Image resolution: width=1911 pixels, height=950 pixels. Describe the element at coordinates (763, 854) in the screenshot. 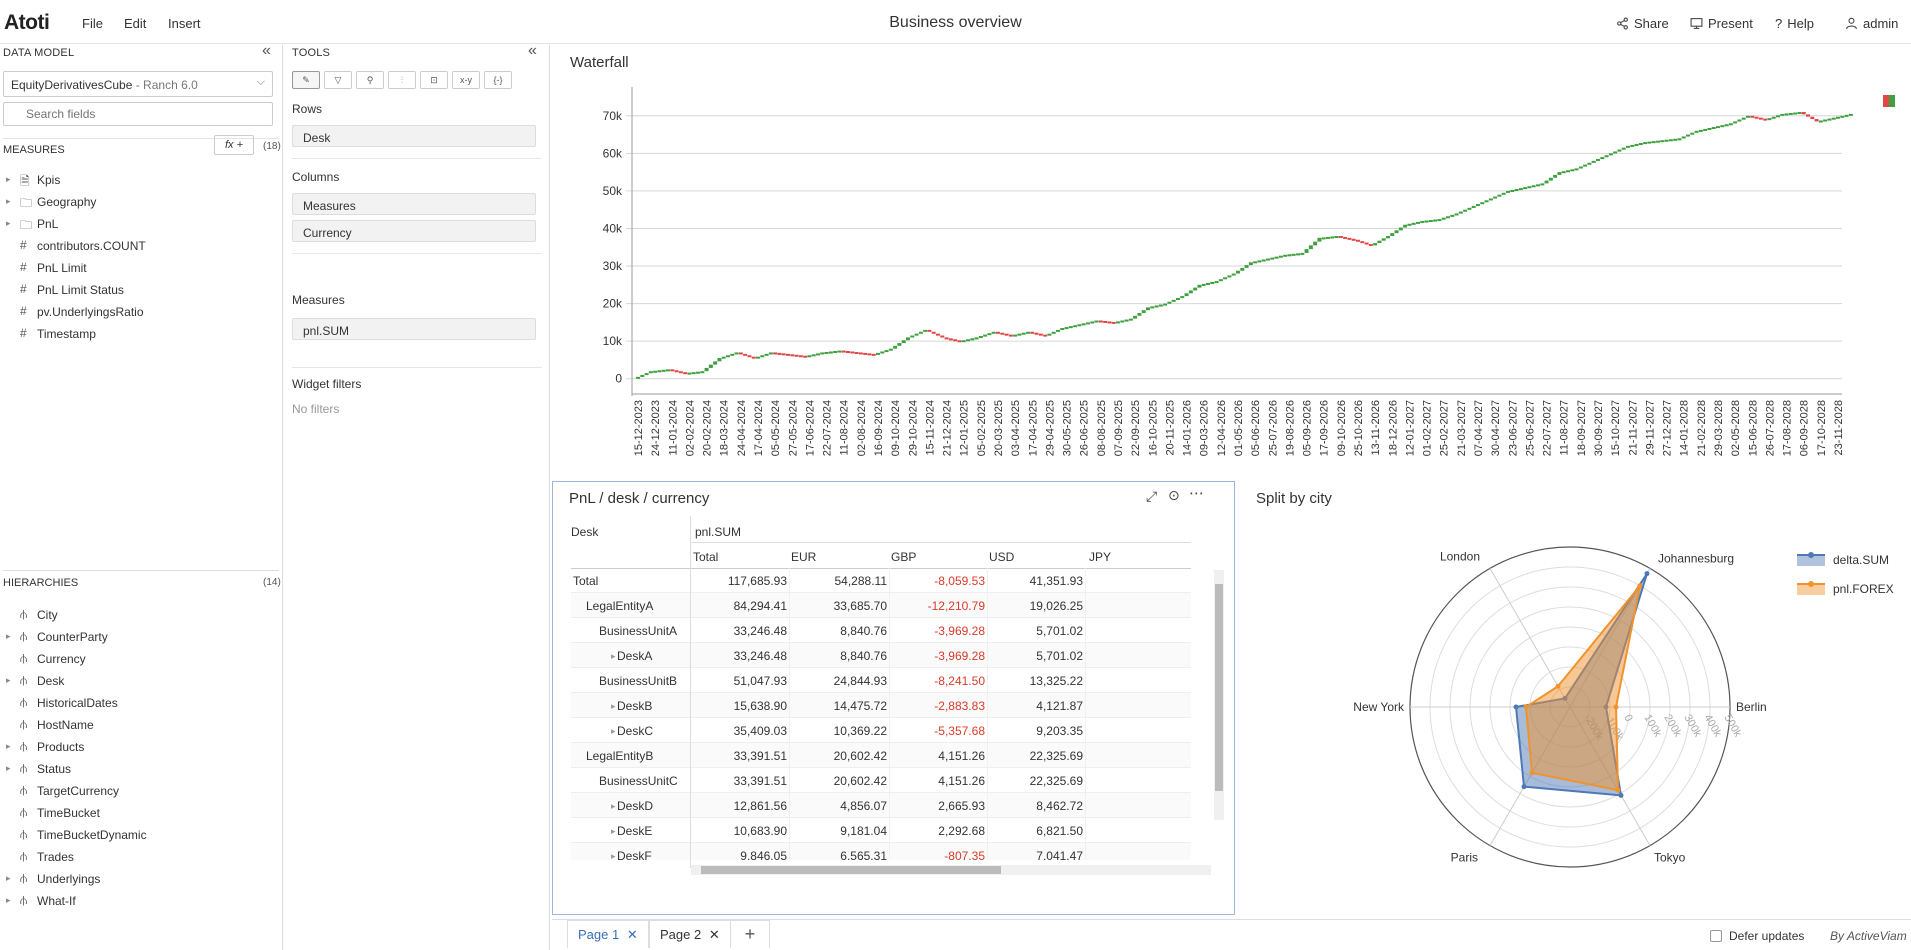

I see `table-cell: 9,846.05` at that location.